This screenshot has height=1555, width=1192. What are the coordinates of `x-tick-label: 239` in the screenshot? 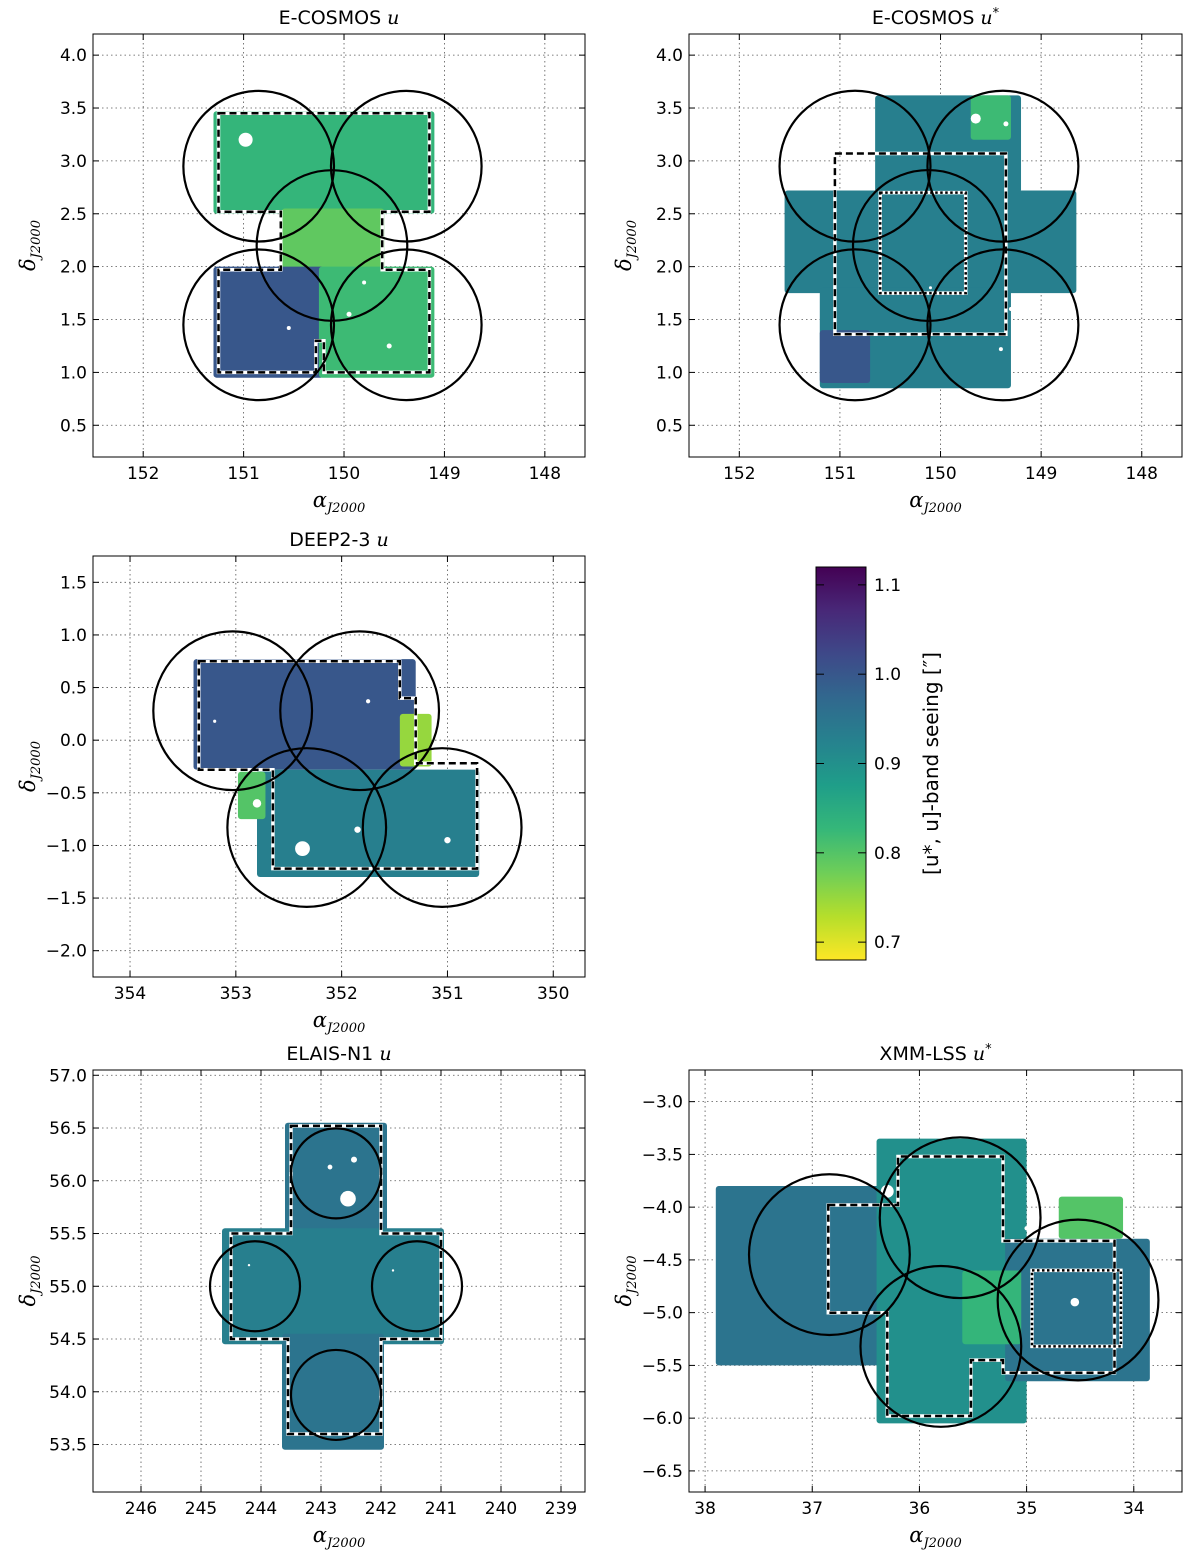 It's located at (561, 1509).